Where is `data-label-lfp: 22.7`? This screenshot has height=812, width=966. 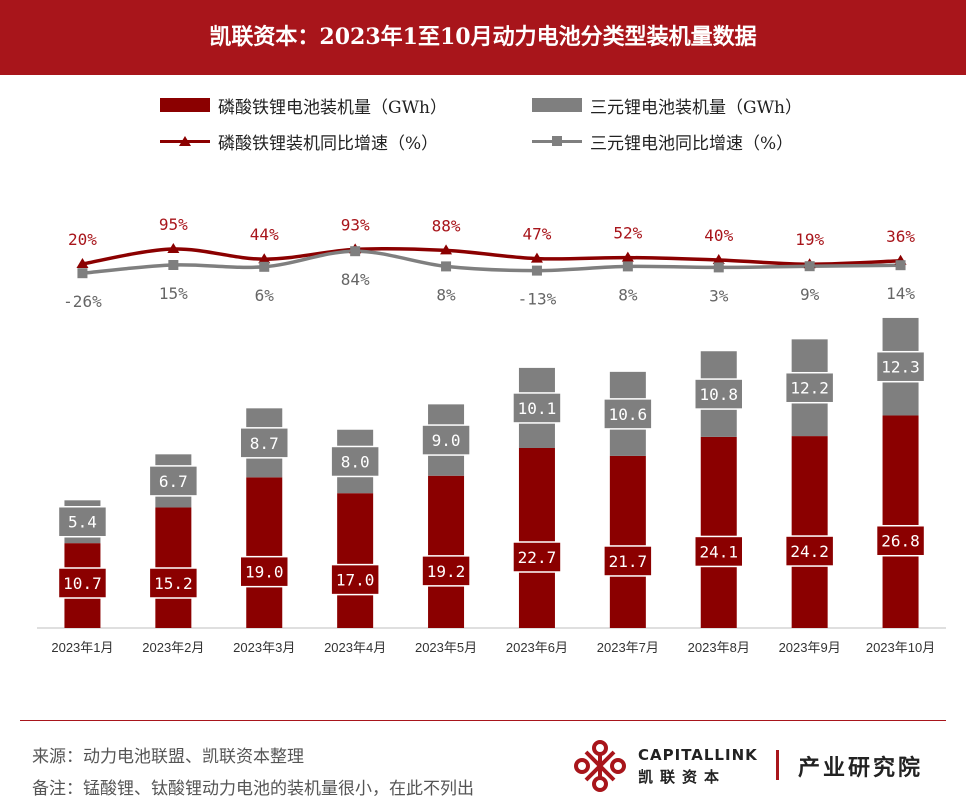
data-label-lfp: 22.7 is located at coordinates (537, 557).